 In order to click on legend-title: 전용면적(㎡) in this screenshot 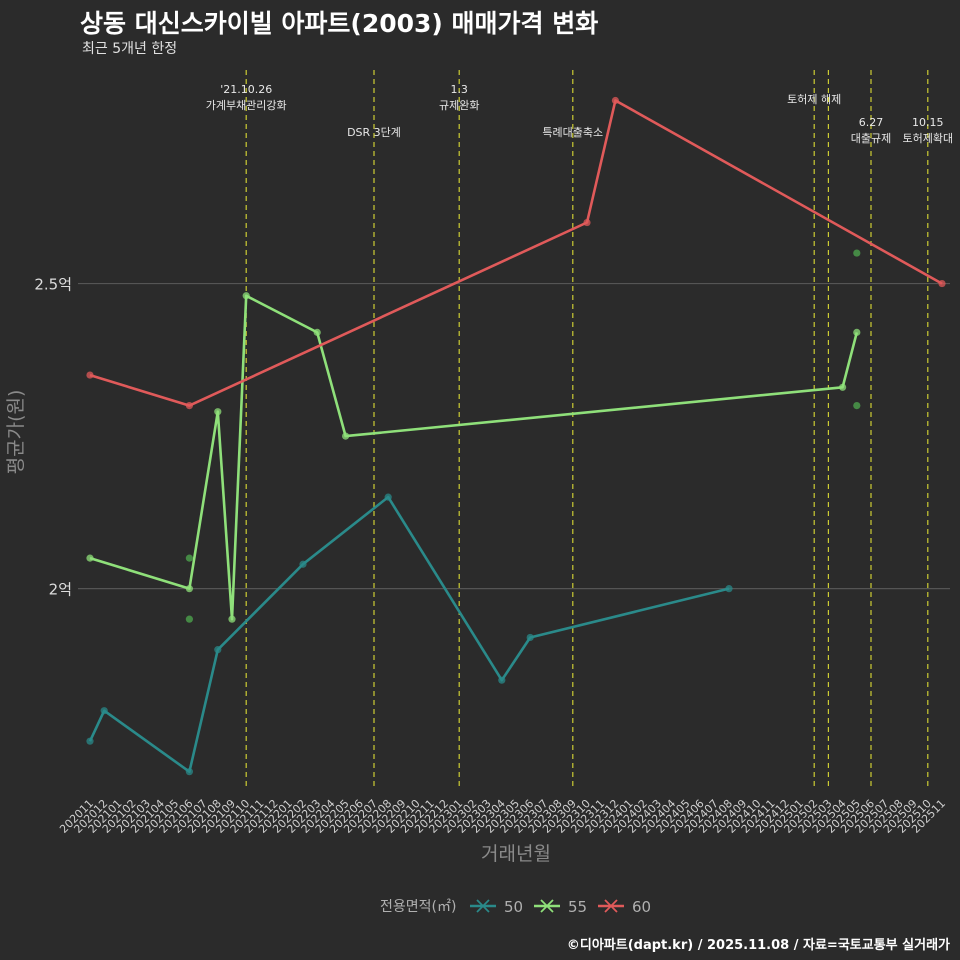, I will do `click(418, 907)`.